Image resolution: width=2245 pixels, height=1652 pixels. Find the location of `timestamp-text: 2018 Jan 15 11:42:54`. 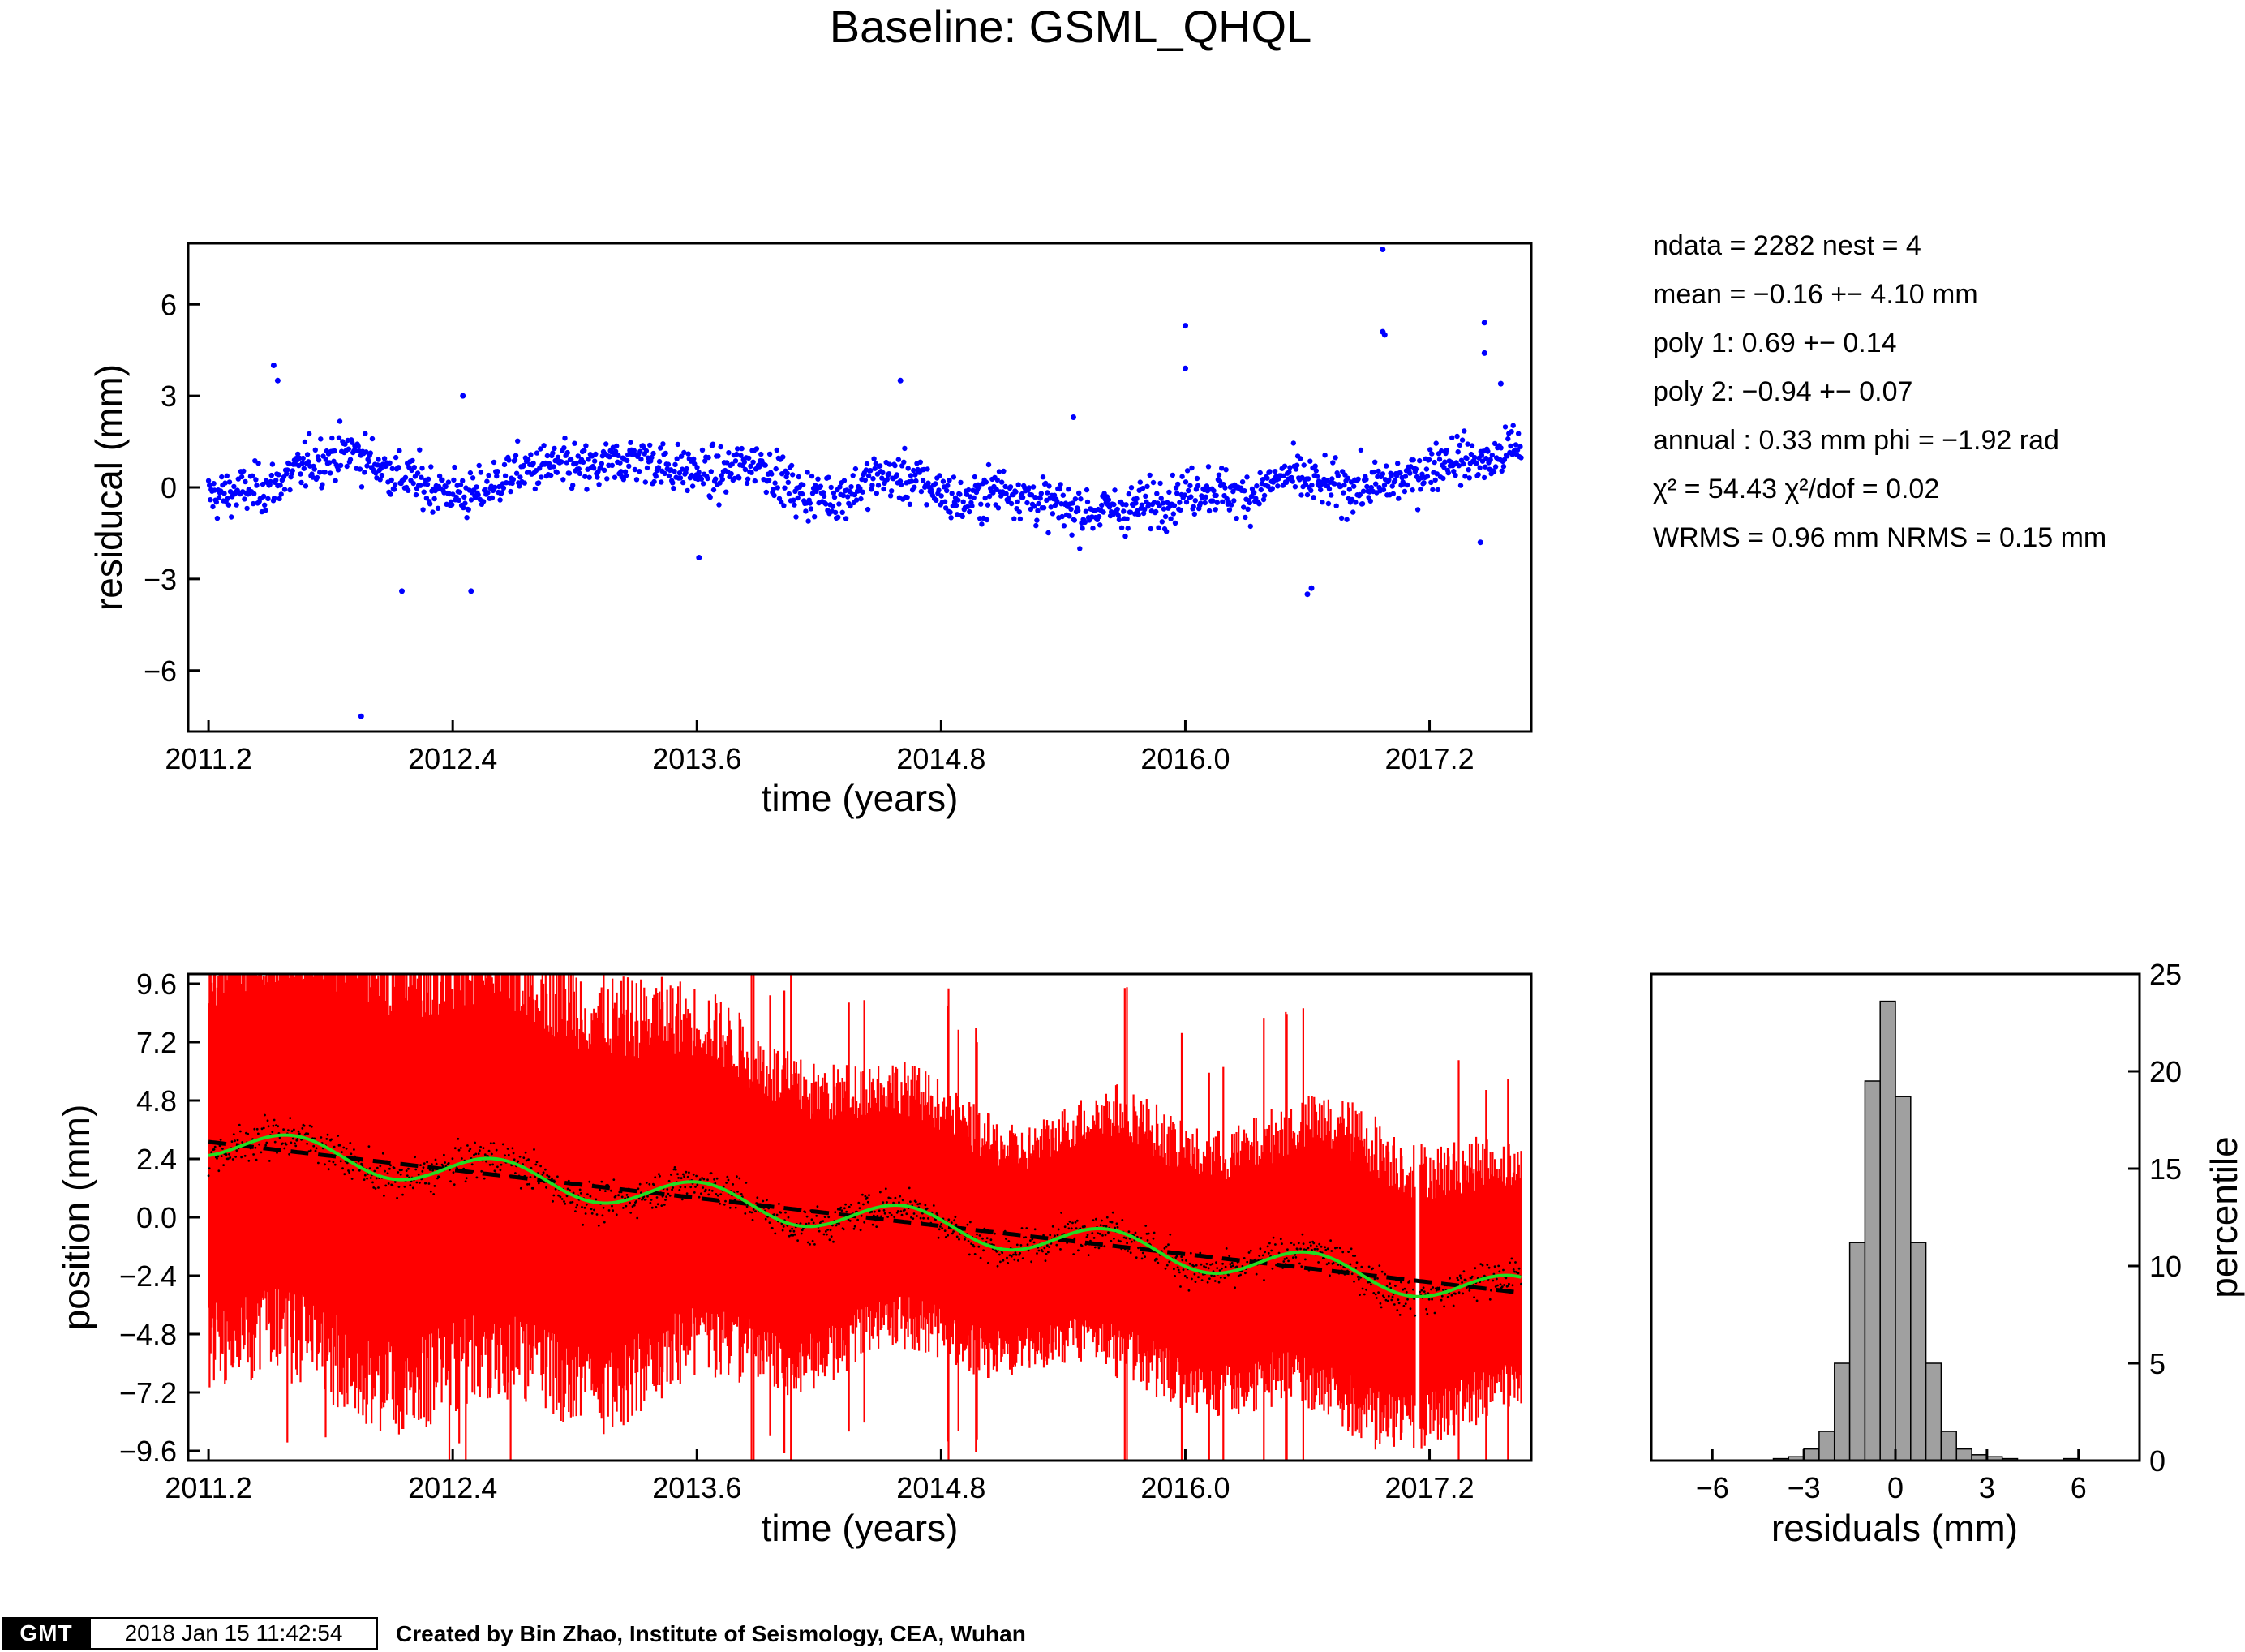

timestamp-text: 2018 Jan 15 11:42:54 is located at coordinates (234, 1633).